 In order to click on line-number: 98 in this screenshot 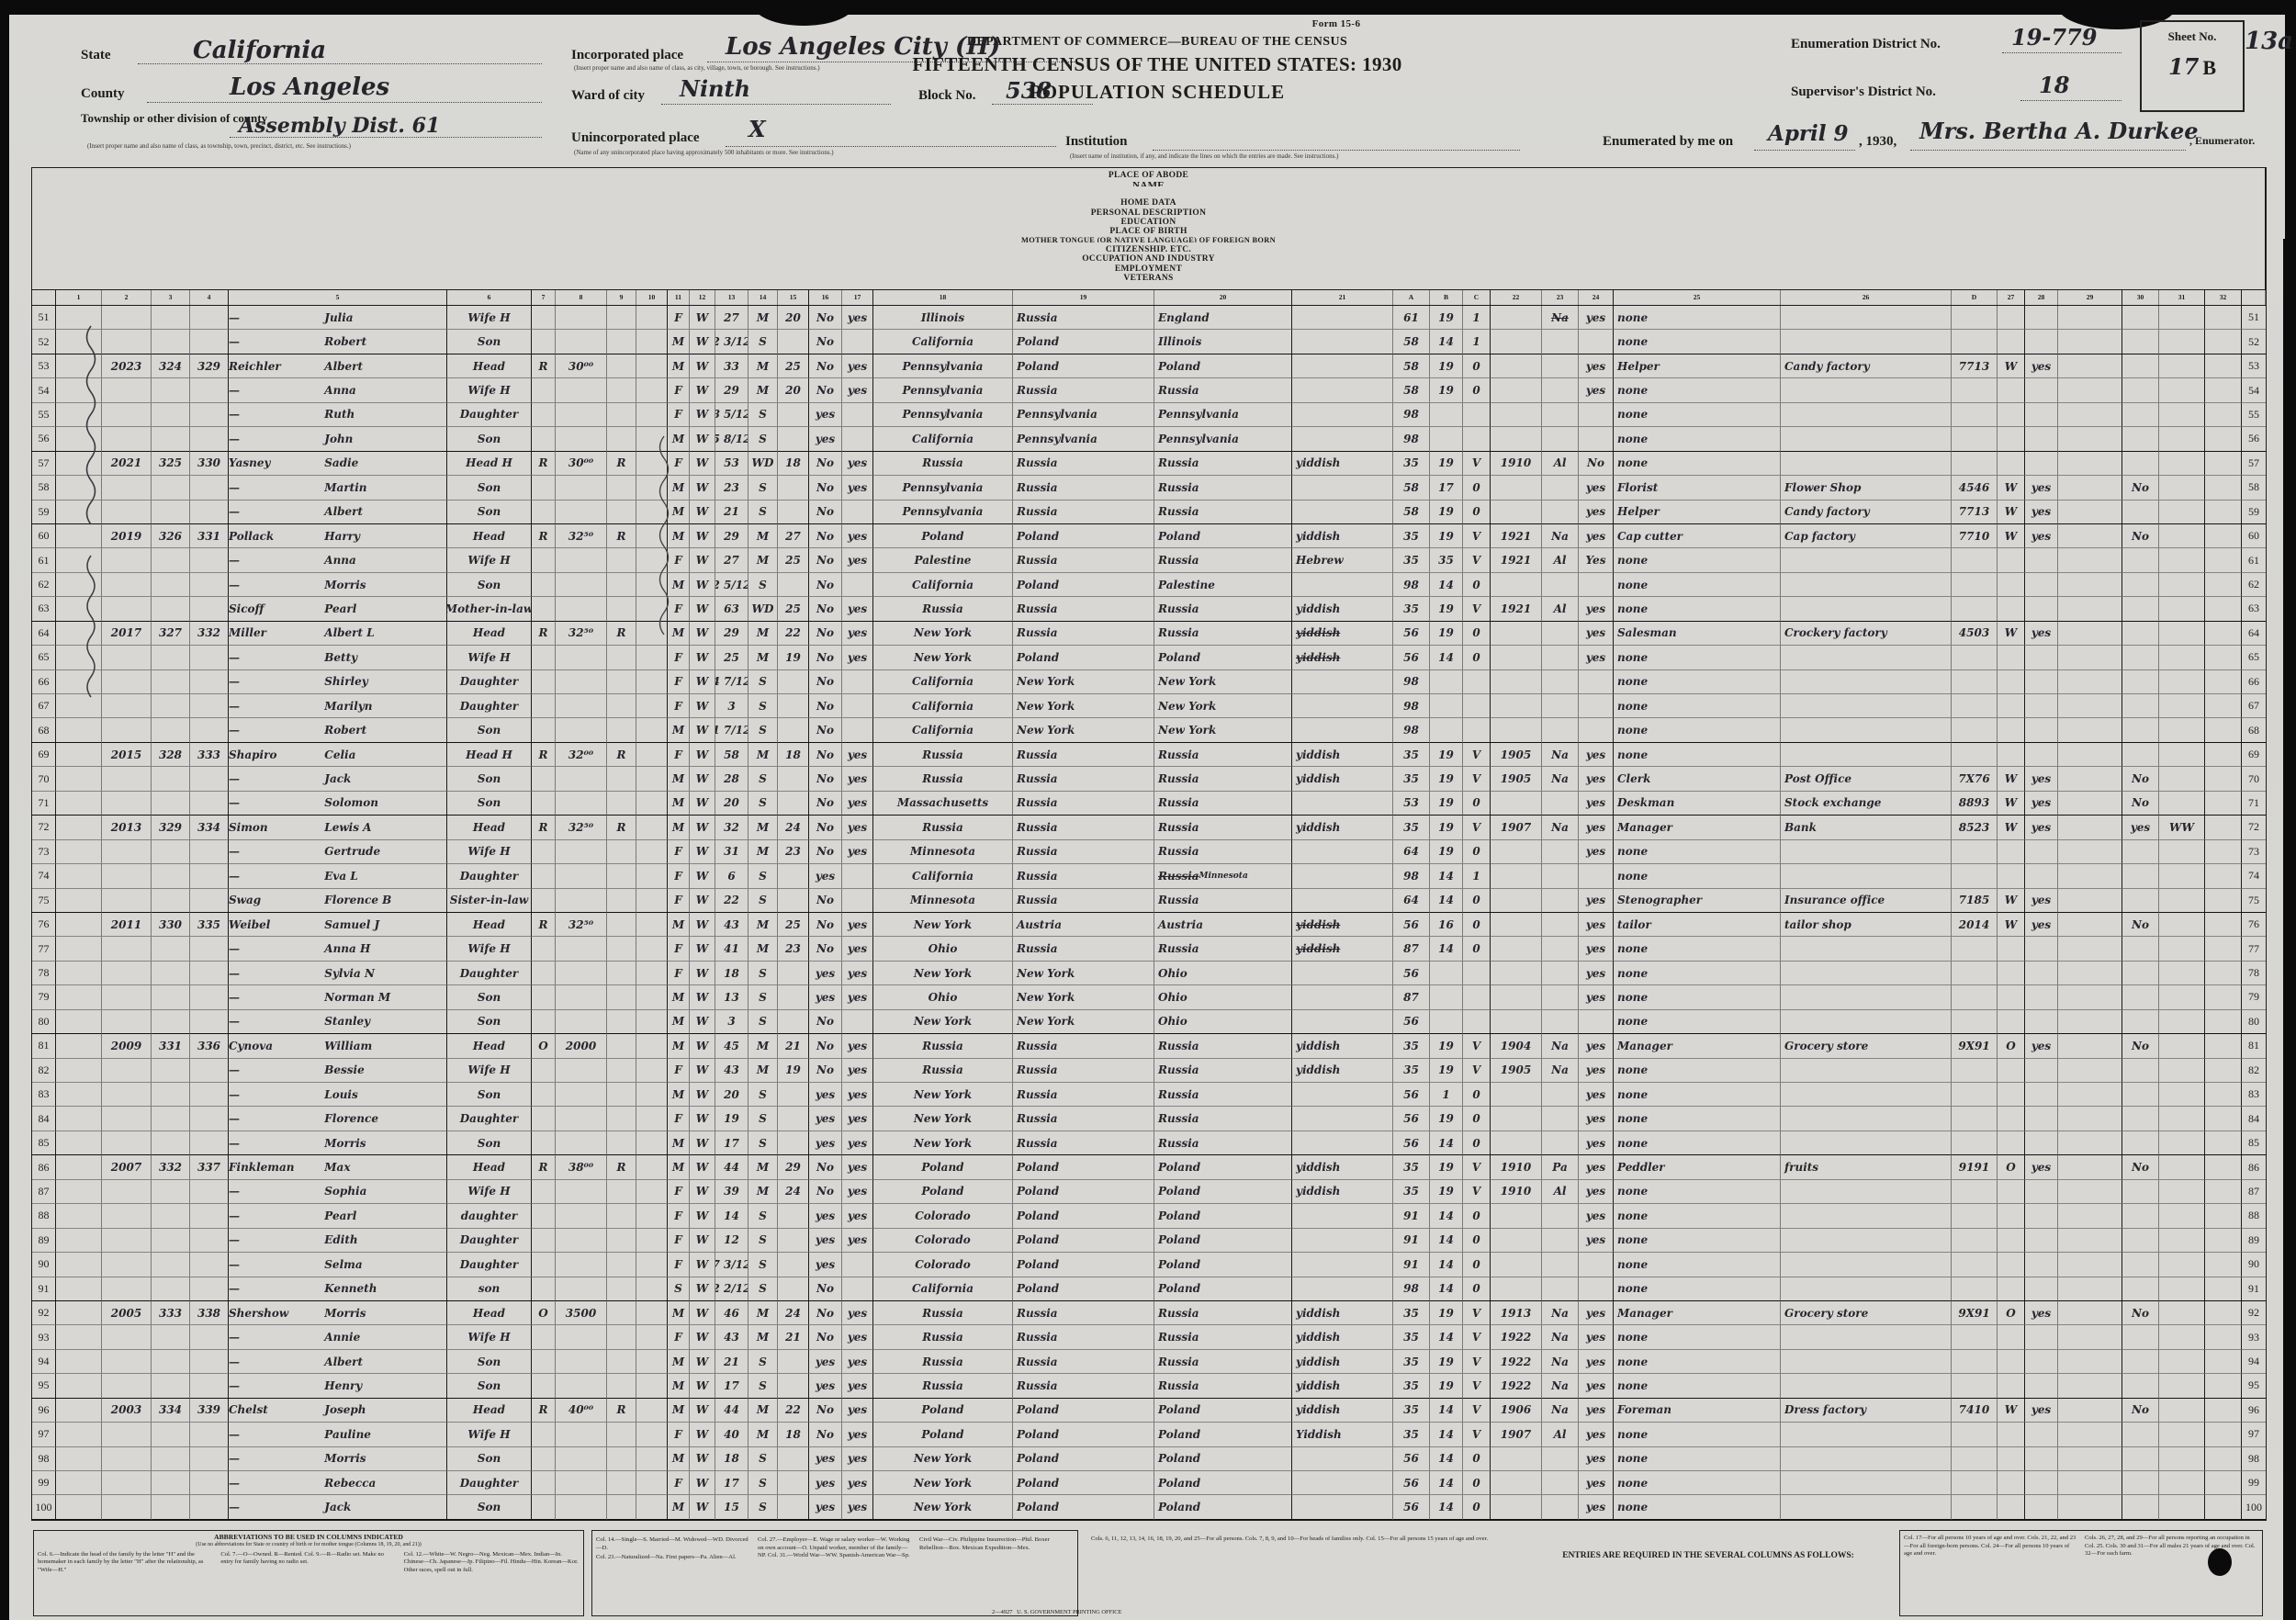, I will do `click(44, 1458)`.